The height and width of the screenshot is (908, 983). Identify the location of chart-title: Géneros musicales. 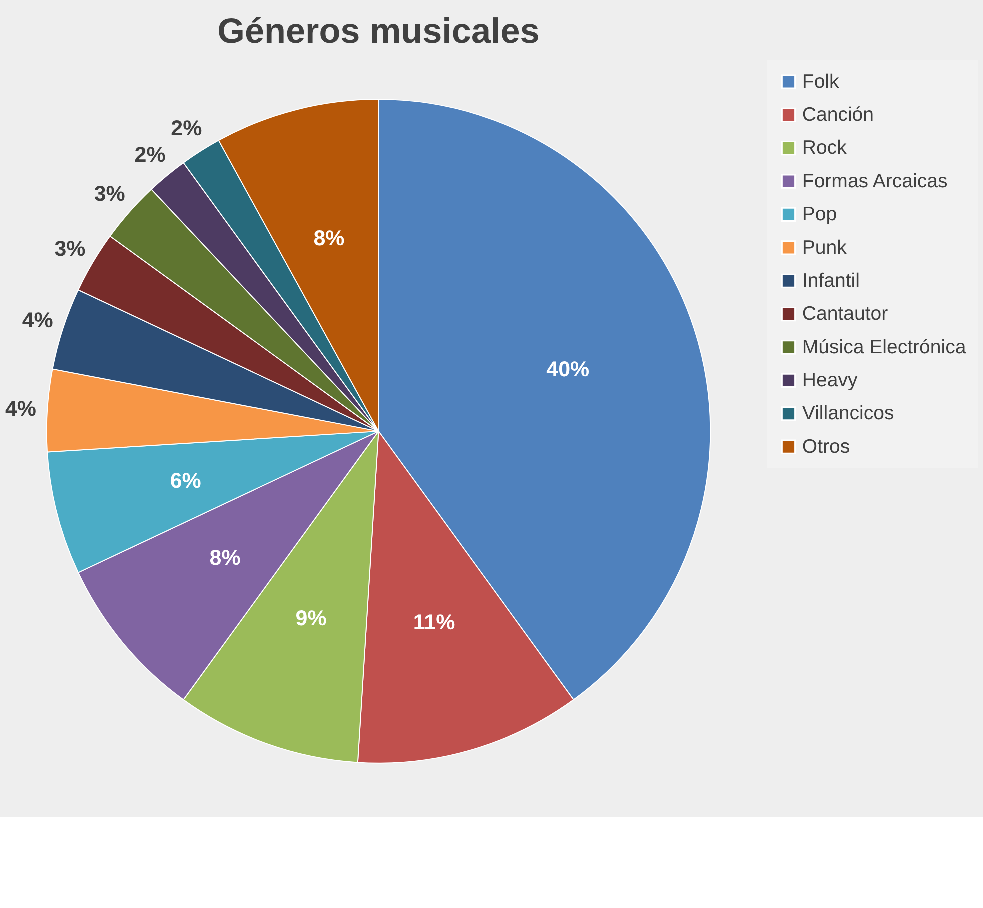
(379, 31).